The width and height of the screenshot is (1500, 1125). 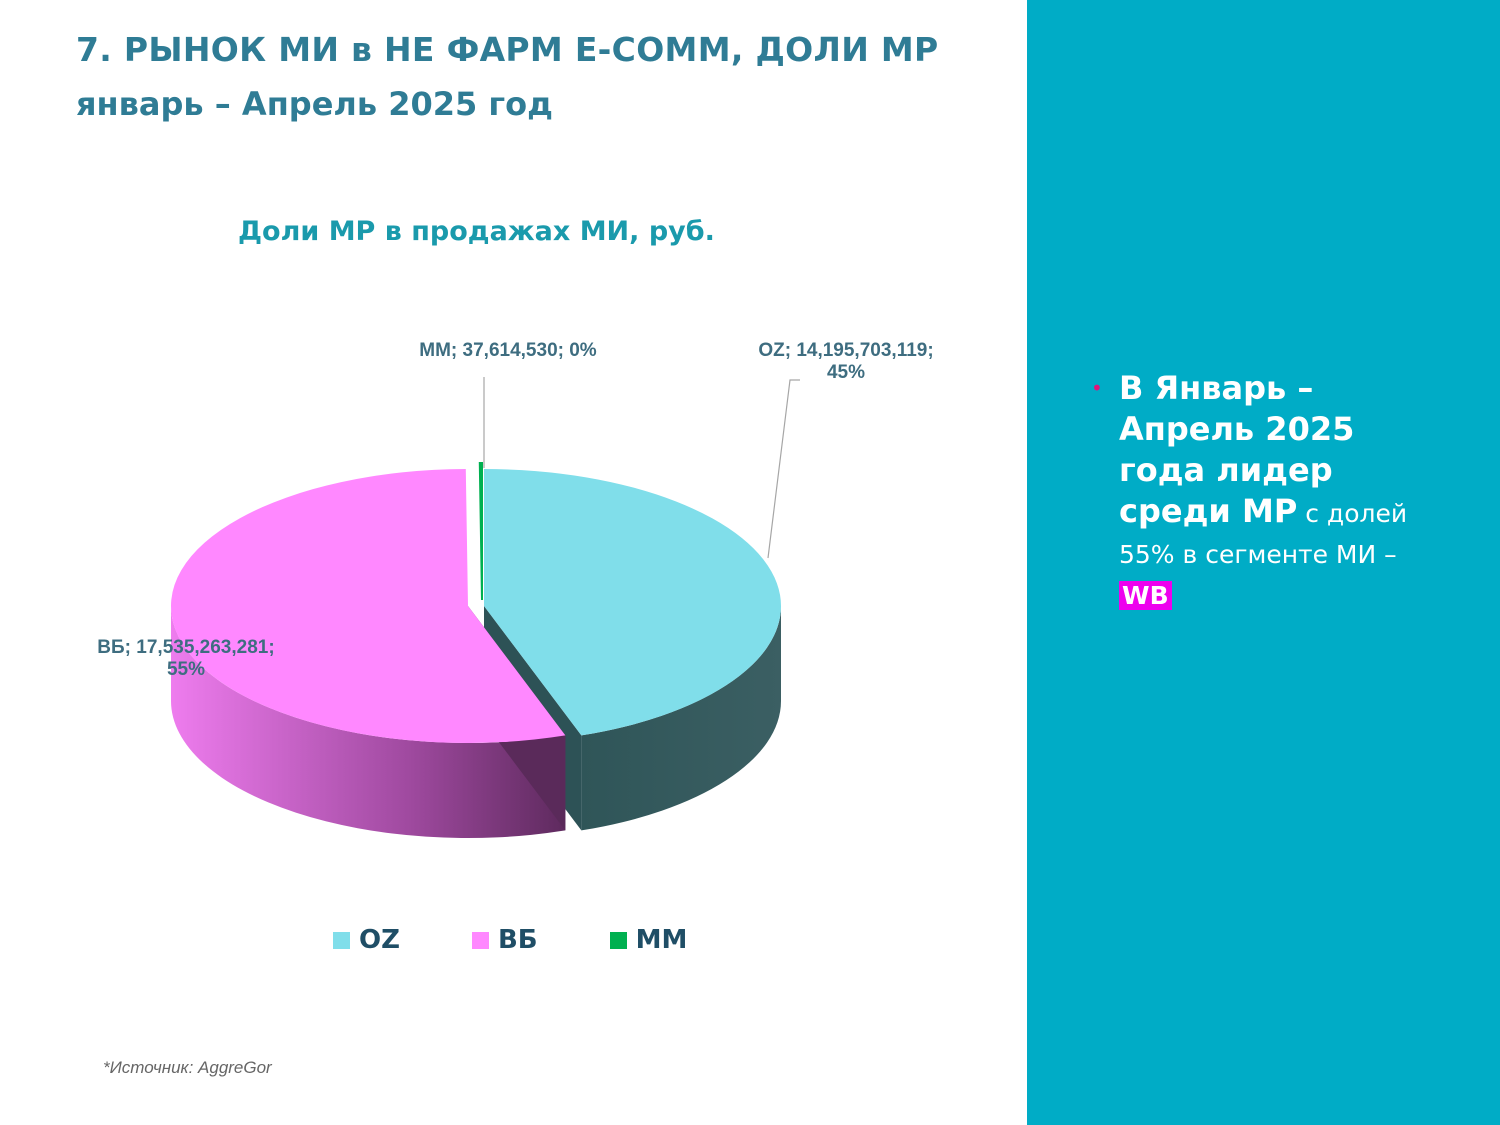 What do you see at coordinates (341, 940) in the screenshot?
I see `legend-swatch-oz` at bounding box center [341, 940].